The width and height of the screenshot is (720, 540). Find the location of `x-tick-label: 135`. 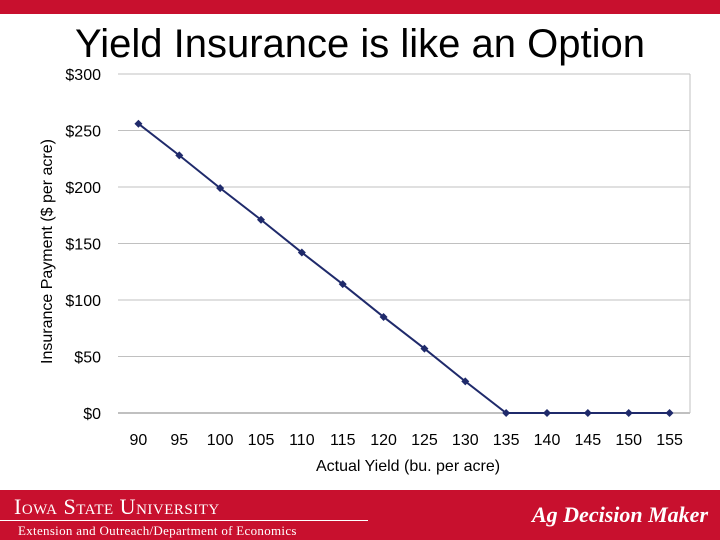

x-tick-label: 135 is located at coordinates (506, 440).